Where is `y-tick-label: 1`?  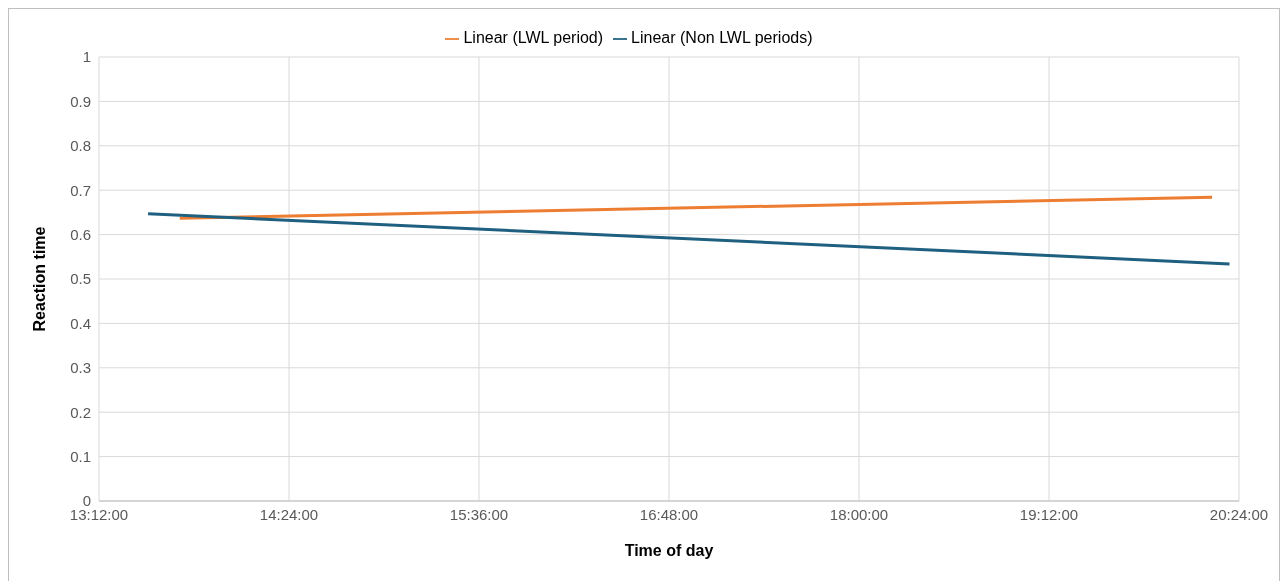 y-tick-label: 1 is located at coordinates (86, 57).